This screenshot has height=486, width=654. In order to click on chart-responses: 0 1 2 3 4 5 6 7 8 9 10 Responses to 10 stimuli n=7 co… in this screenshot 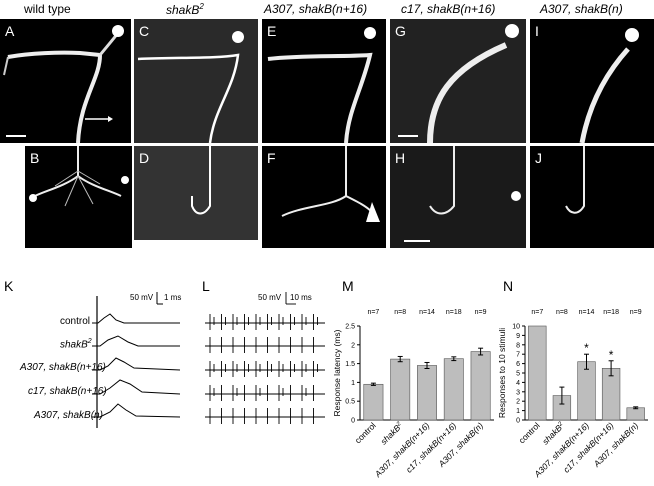, I will do `click(574, 388)`.